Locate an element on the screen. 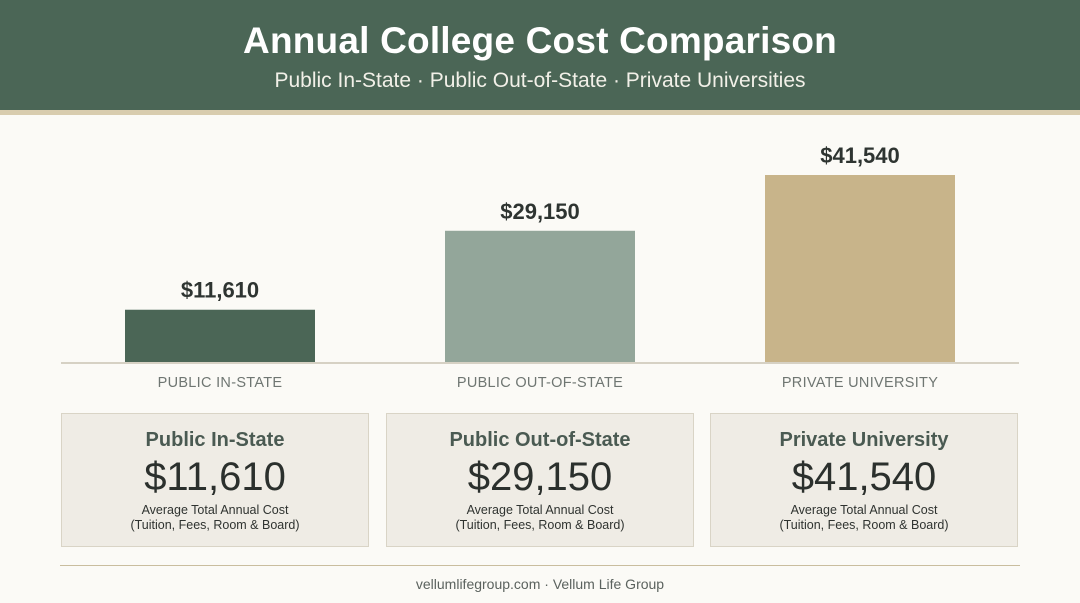 The height and width of the screenshot is (603, 1080). bar-value-label: $29,150 is located at coordinates (540, 211).